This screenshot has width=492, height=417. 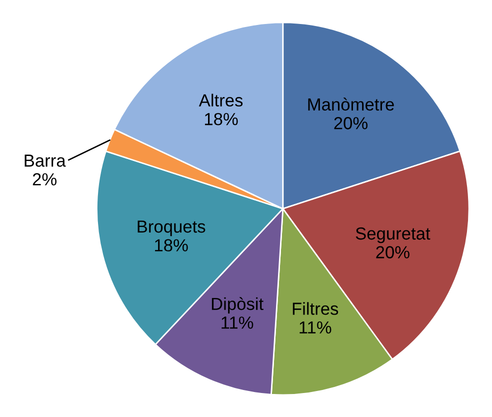 What do you see at coordinates (172, 228) in the screenshot?
I see `slice-label: Broquets` at bounding box center [172, 228].